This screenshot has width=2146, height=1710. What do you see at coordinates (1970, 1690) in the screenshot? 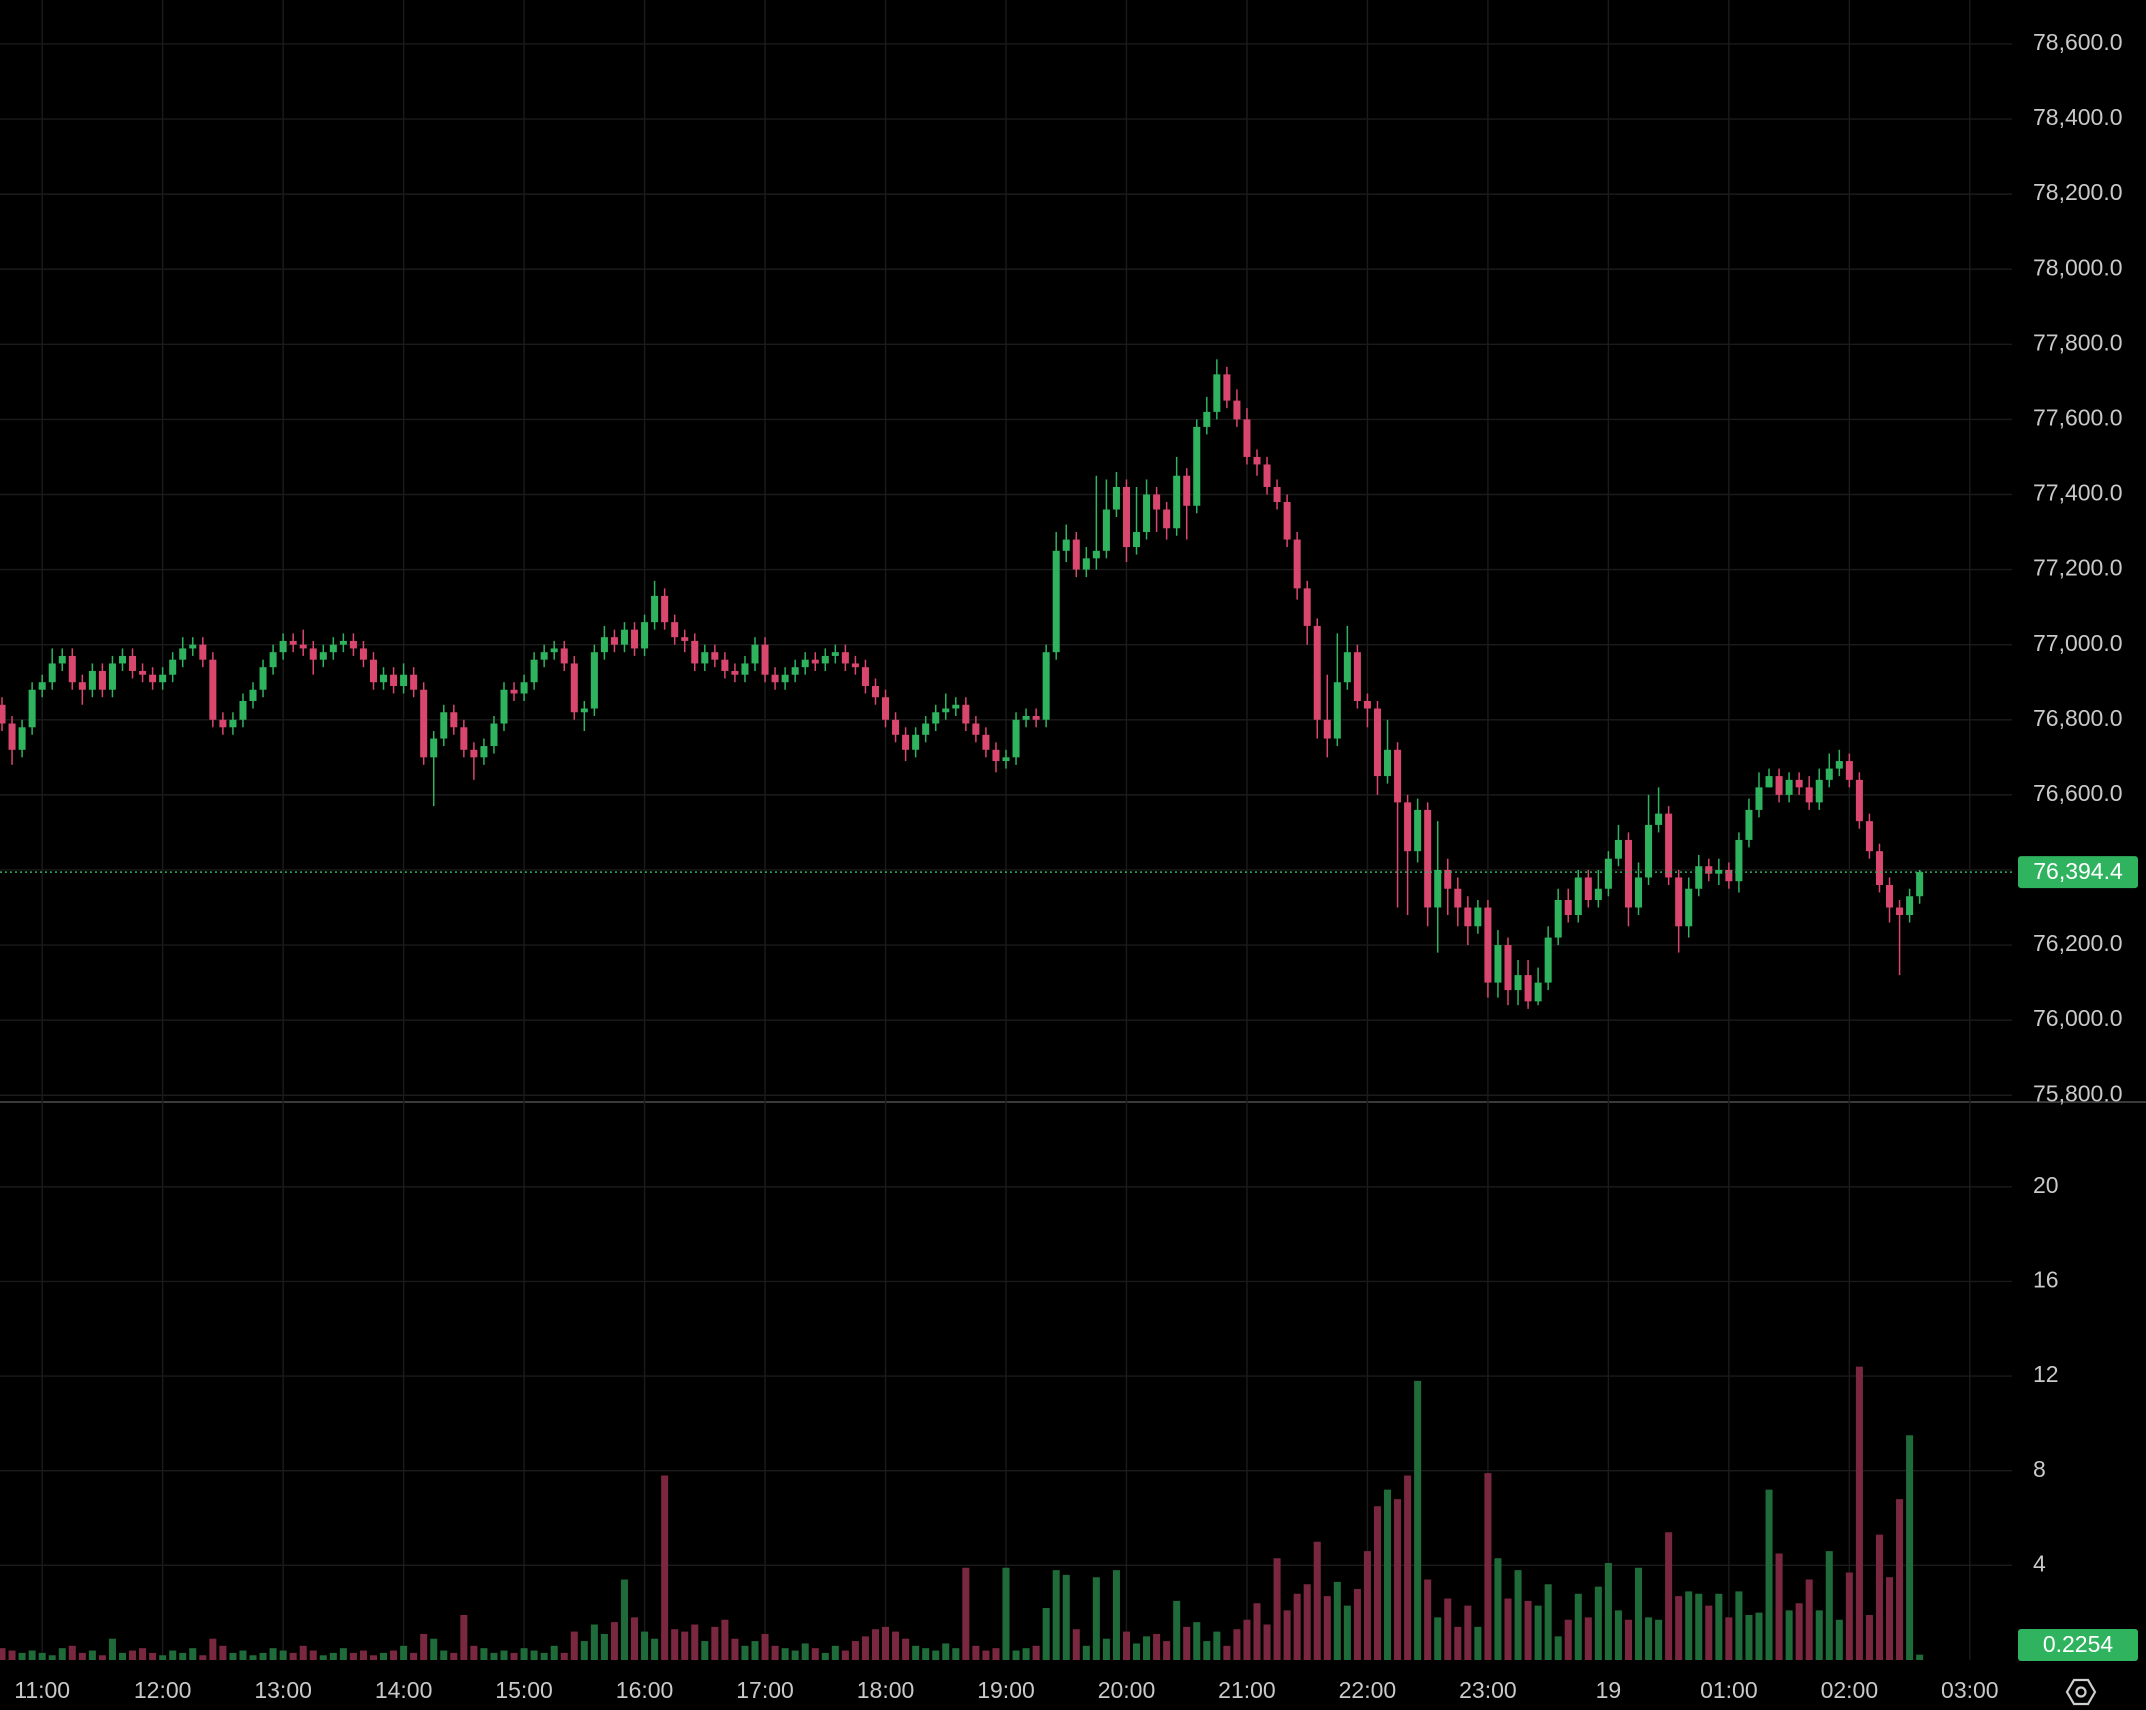
I see `x-tick-label: 03:00` at bounding box center [1970, 1690].